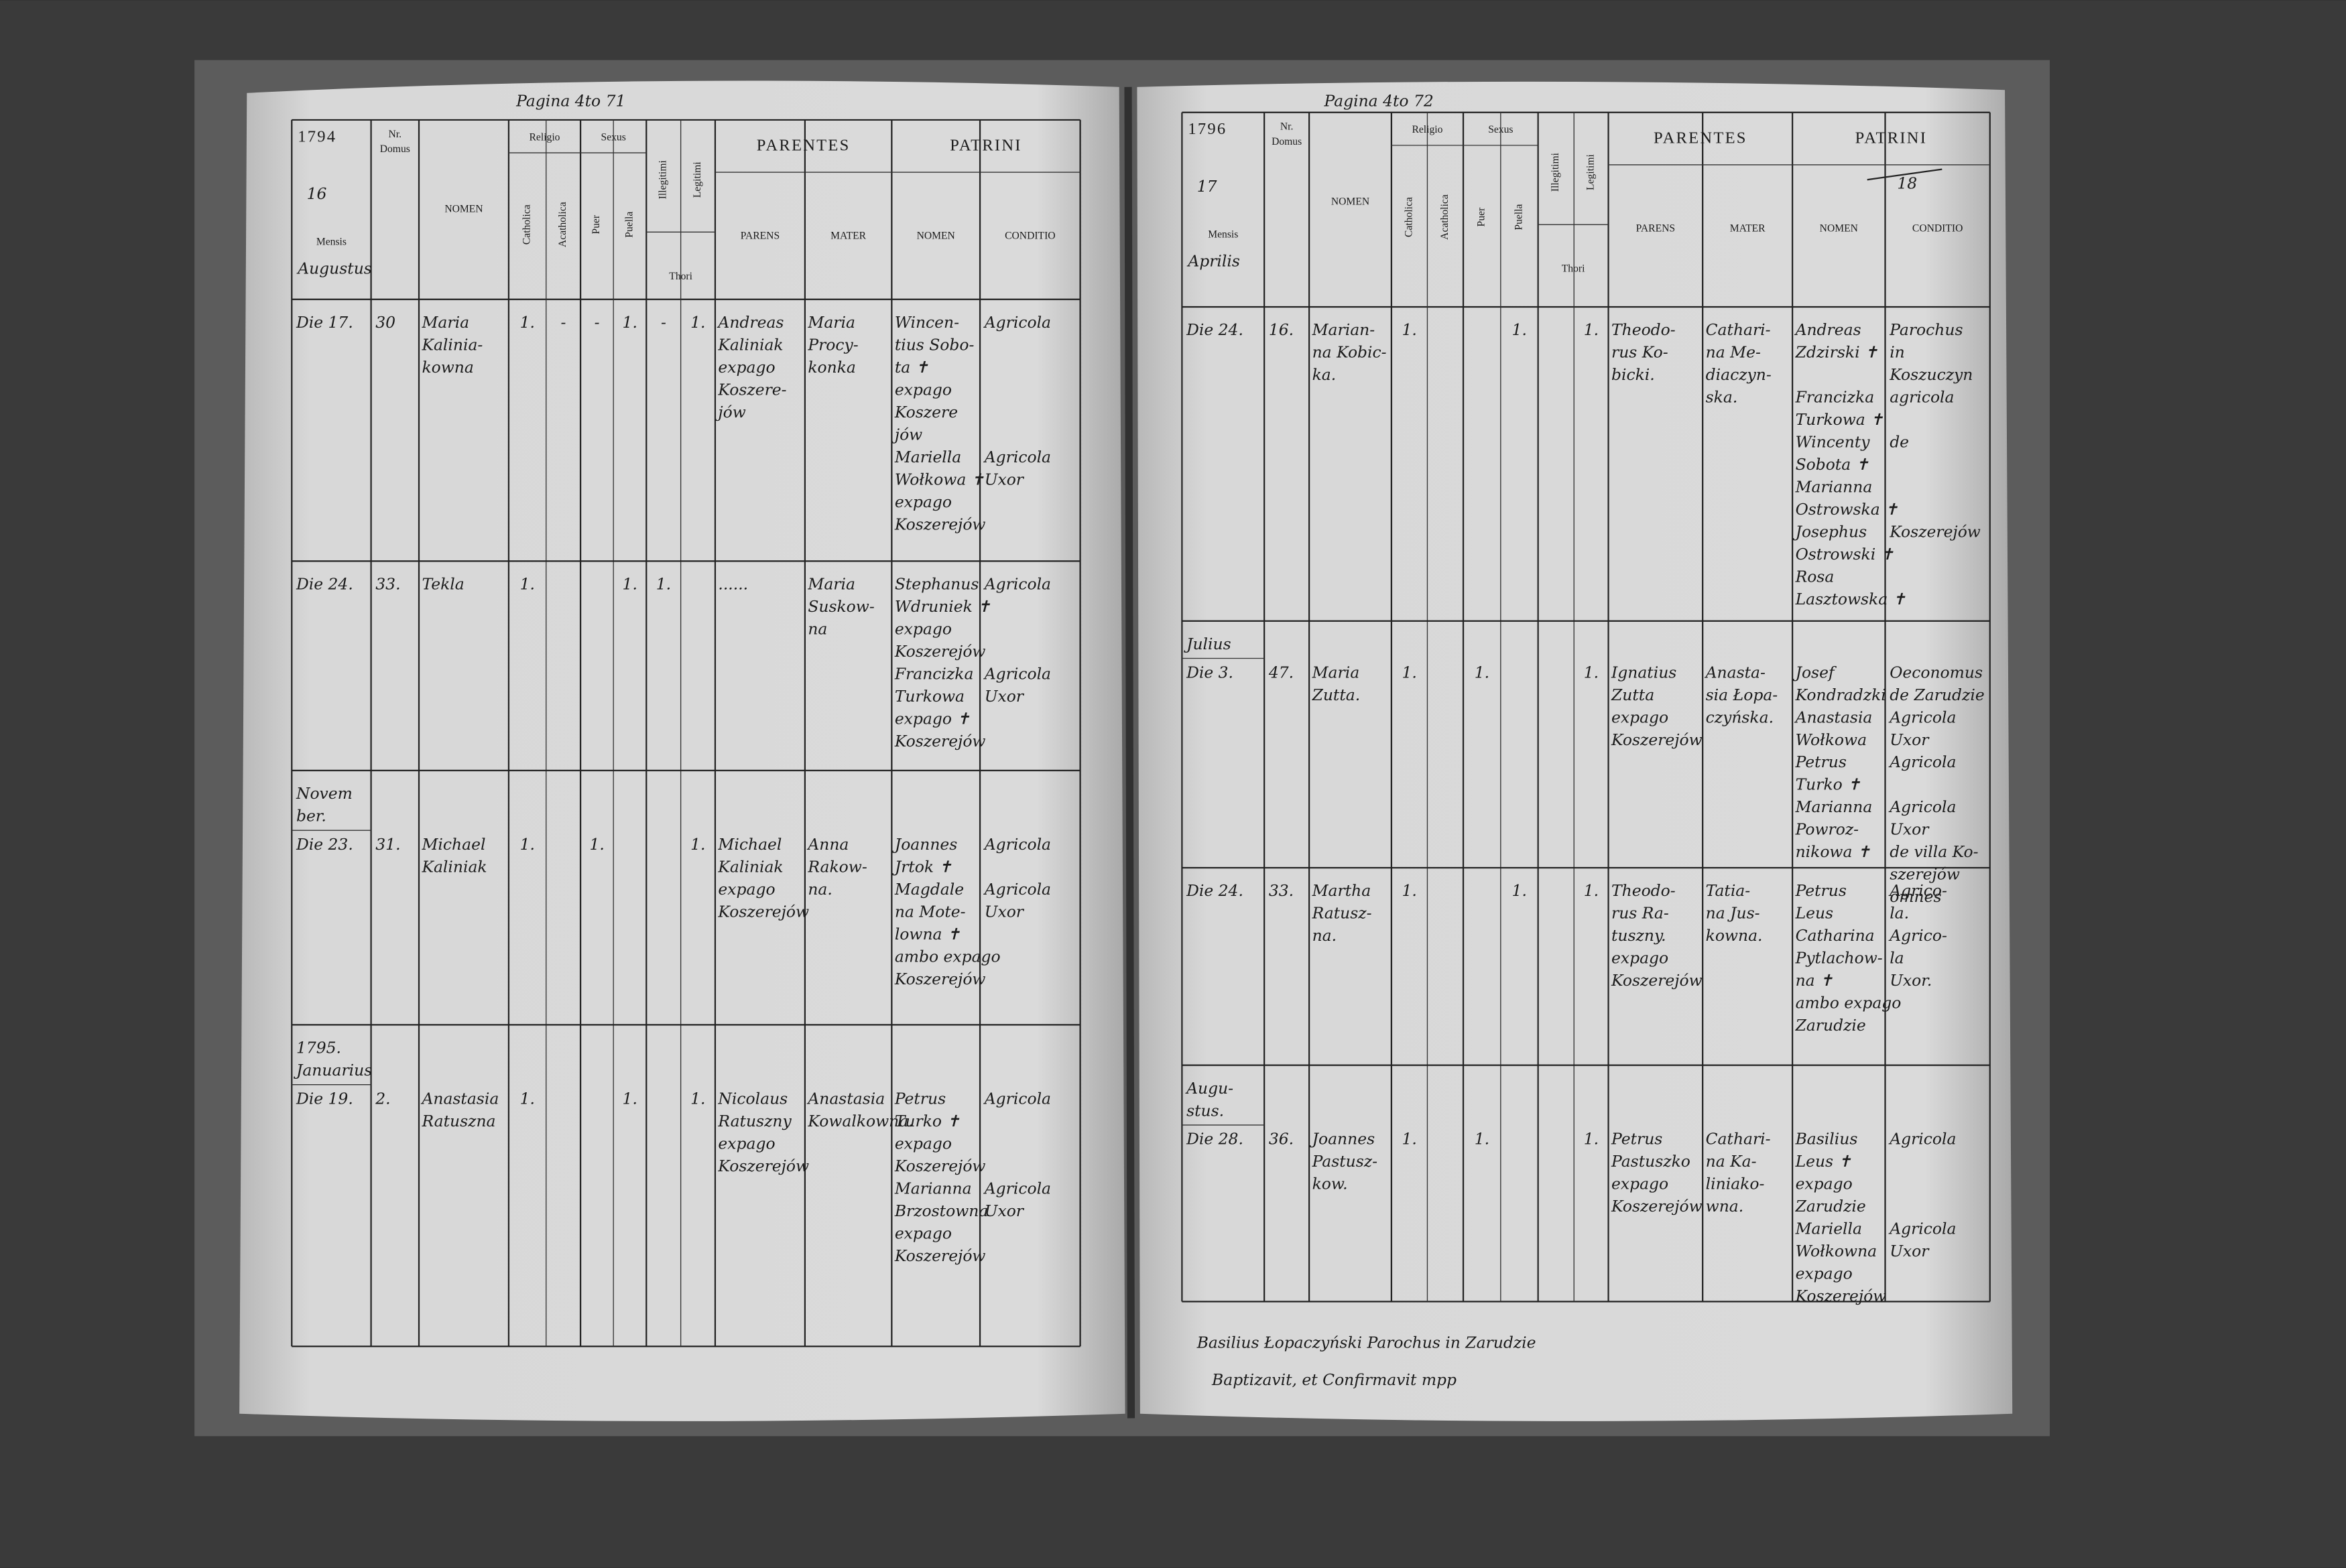  I want to click on patrini-nomen-label: NOMEN, so click(936, 236).